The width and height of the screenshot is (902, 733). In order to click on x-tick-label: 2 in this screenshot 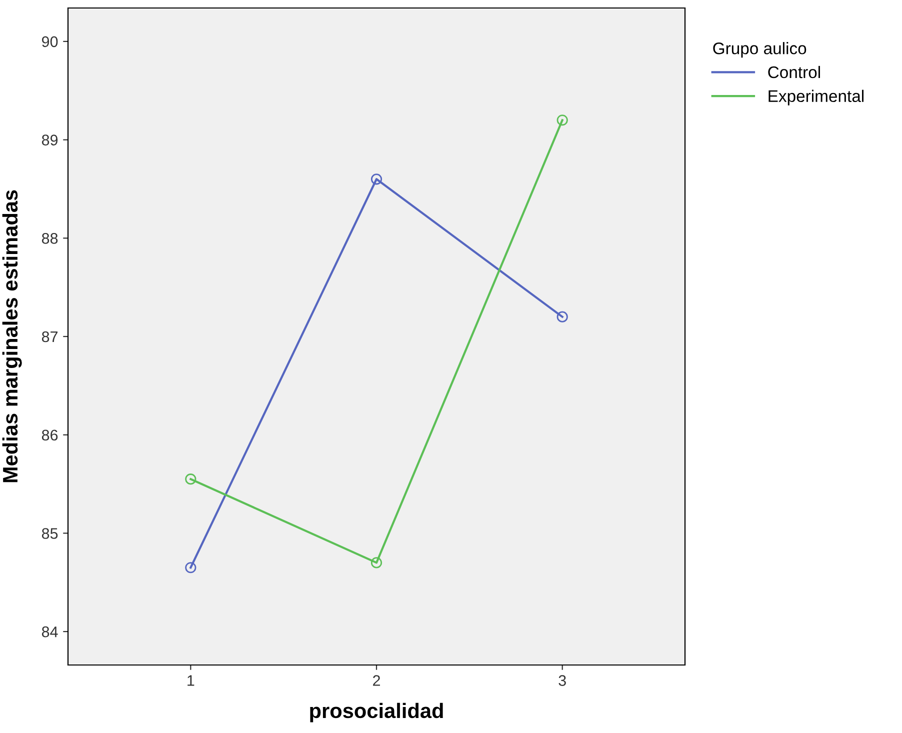, I will do `click(376, 680)`.